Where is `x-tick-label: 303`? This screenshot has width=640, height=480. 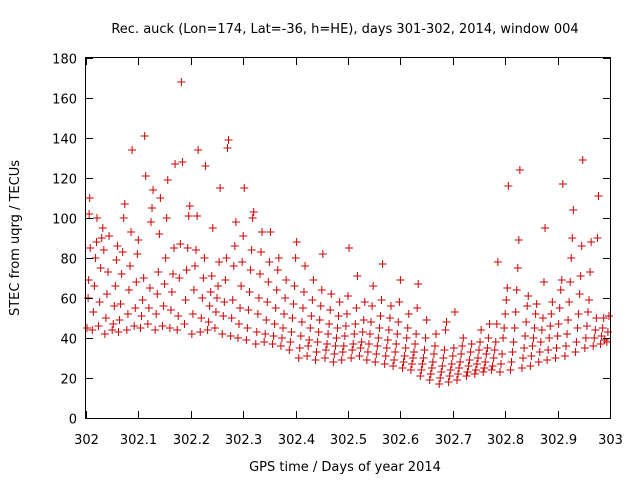
x-tick-label: 303 is located at coordinates (610, 440).